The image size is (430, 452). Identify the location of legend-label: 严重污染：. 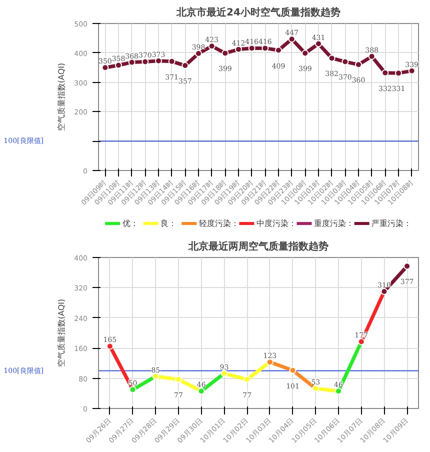
(392, 223).